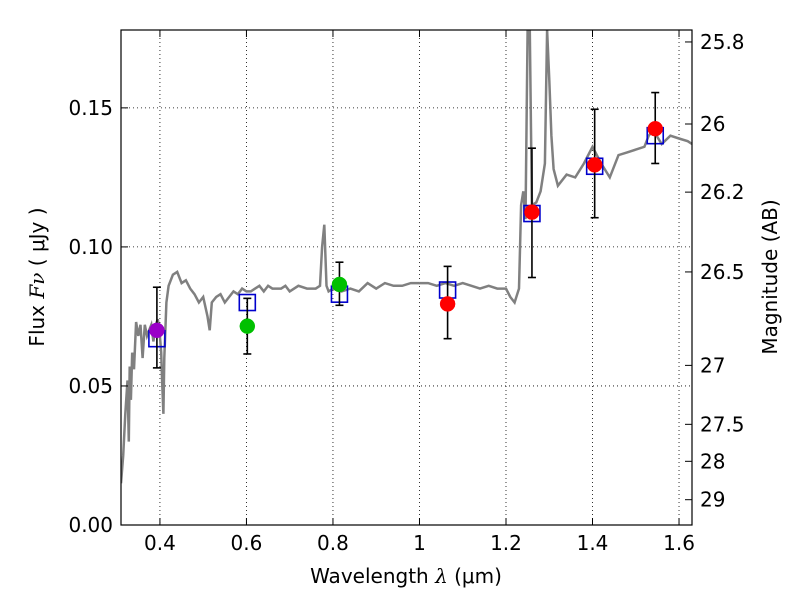  I want to click on x-tick-label: 0.6, so click(247, 543).